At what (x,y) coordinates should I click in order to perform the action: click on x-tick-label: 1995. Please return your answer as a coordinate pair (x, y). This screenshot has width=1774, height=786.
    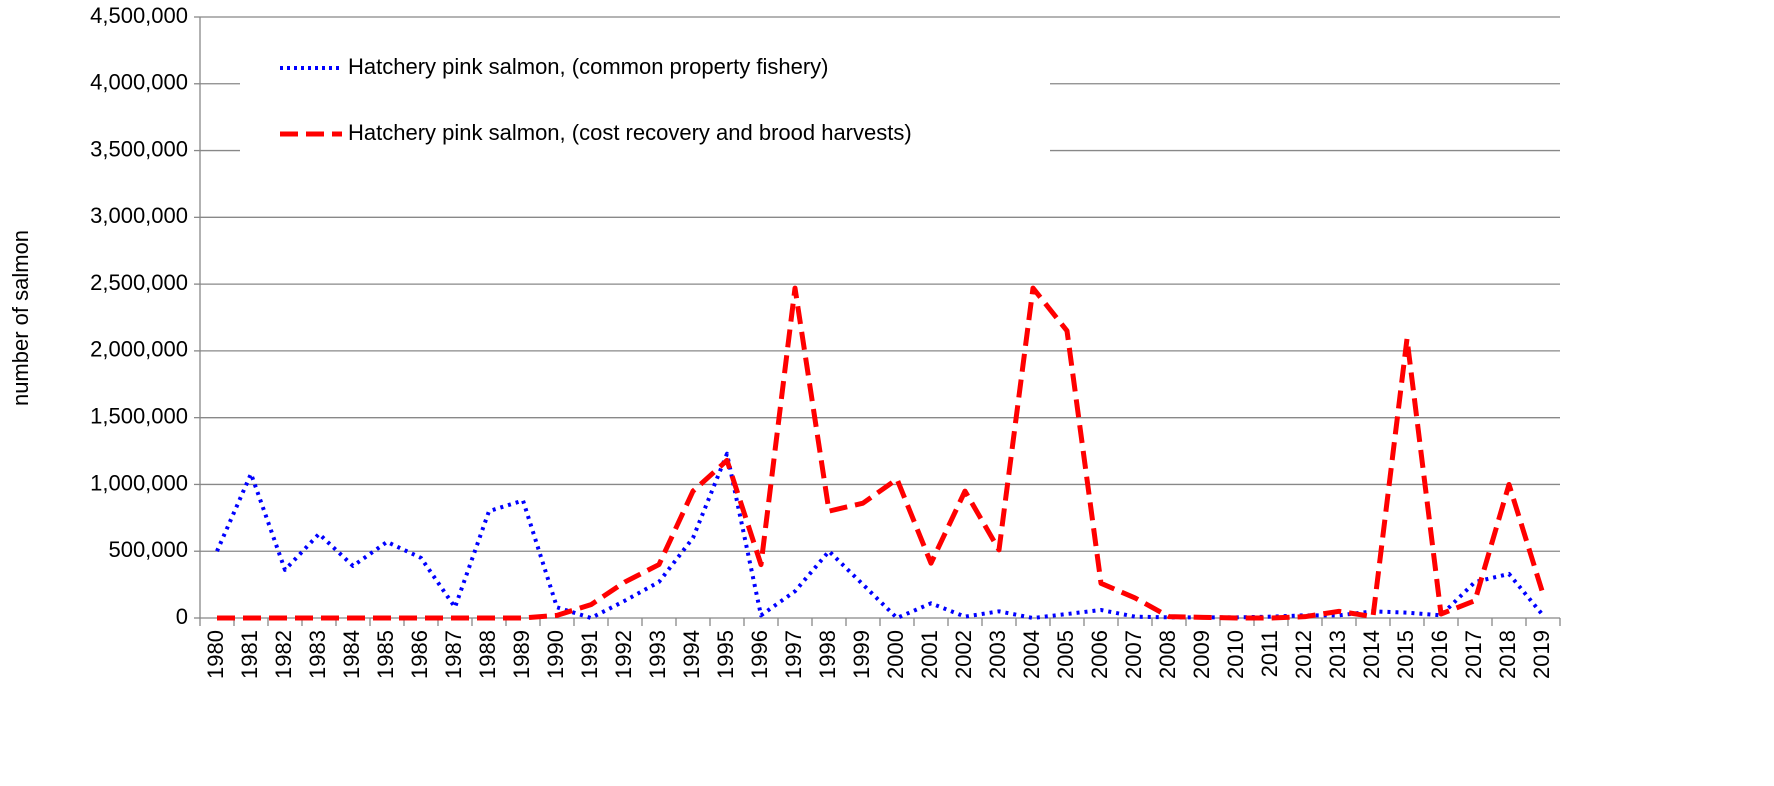
    Looking at the image, I should click on (725, 654).